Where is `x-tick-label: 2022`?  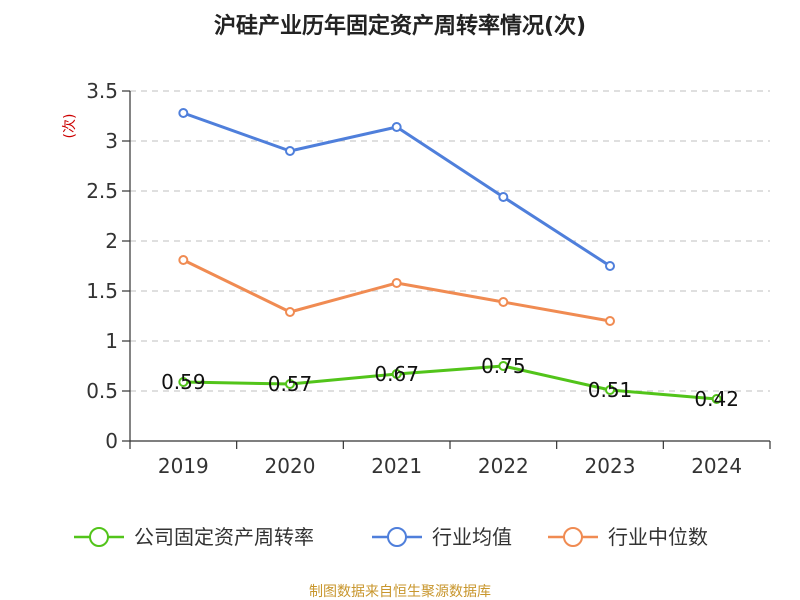 x-tick-label: 2022 is located at coordinates (503, 466).